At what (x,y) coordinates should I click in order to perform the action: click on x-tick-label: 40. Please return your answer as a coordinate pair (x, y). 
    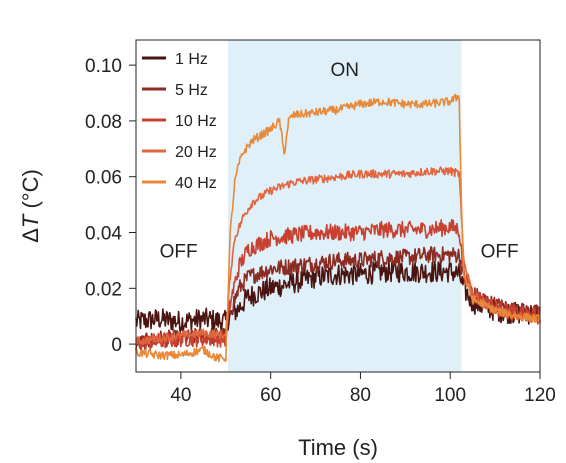
    Looking at the image, I should click on (180, 395).